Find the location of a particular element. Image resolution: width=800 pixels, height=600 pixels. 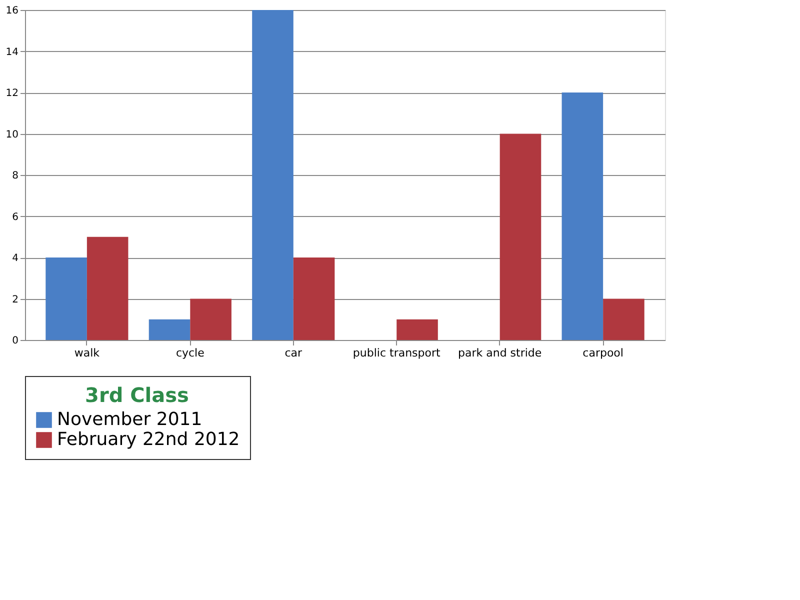

legend-label: November 2011 is located at coordinates (129, 419).